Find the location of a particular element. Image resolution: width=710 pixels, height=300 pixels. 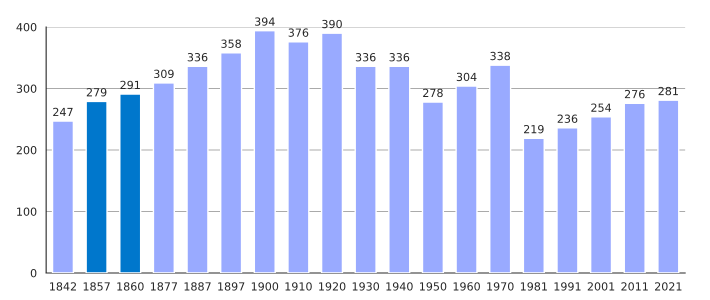

x-tick-label: 1920 is located at coordinates (332, 286).